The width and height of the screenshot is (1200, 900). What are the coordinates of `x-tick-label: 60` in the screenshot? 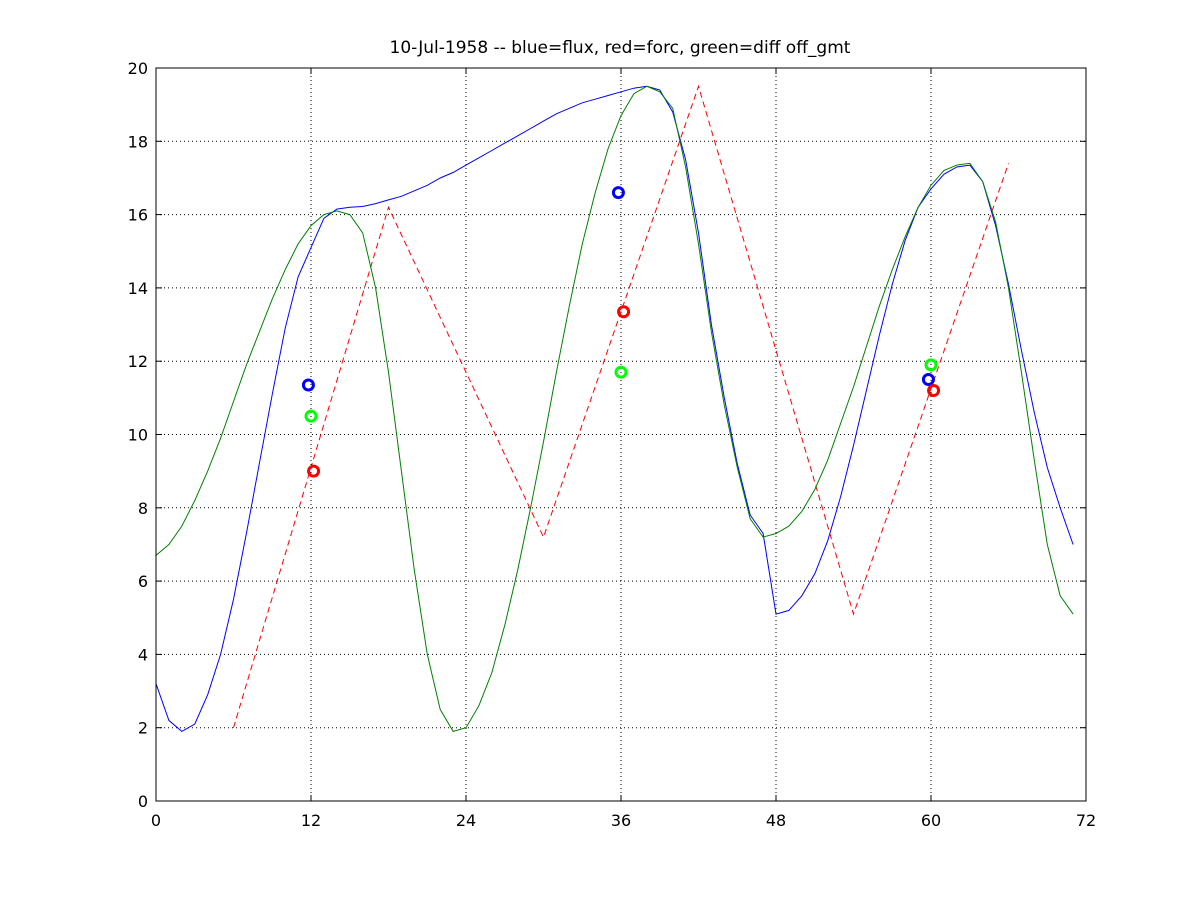 It's located at (931, 820).